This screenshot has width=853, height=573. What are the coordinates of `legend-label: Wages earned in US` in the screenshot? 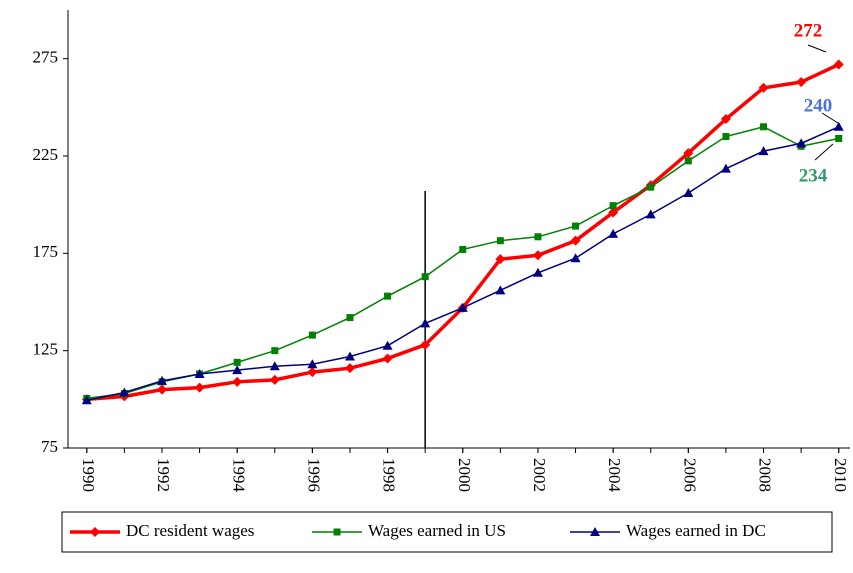 It's located at (437, 530).